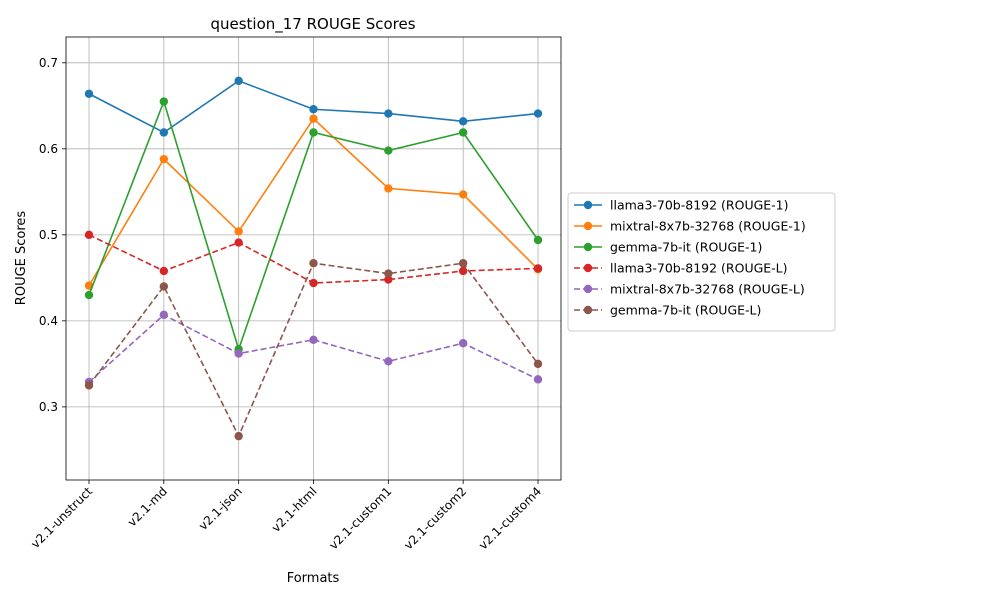 Image resolution: width=1000 pixels, height=600 pixels. I want to click on legend-item: mixtral-8x7b-32768 (ROUGE-L), so click(689, 289).